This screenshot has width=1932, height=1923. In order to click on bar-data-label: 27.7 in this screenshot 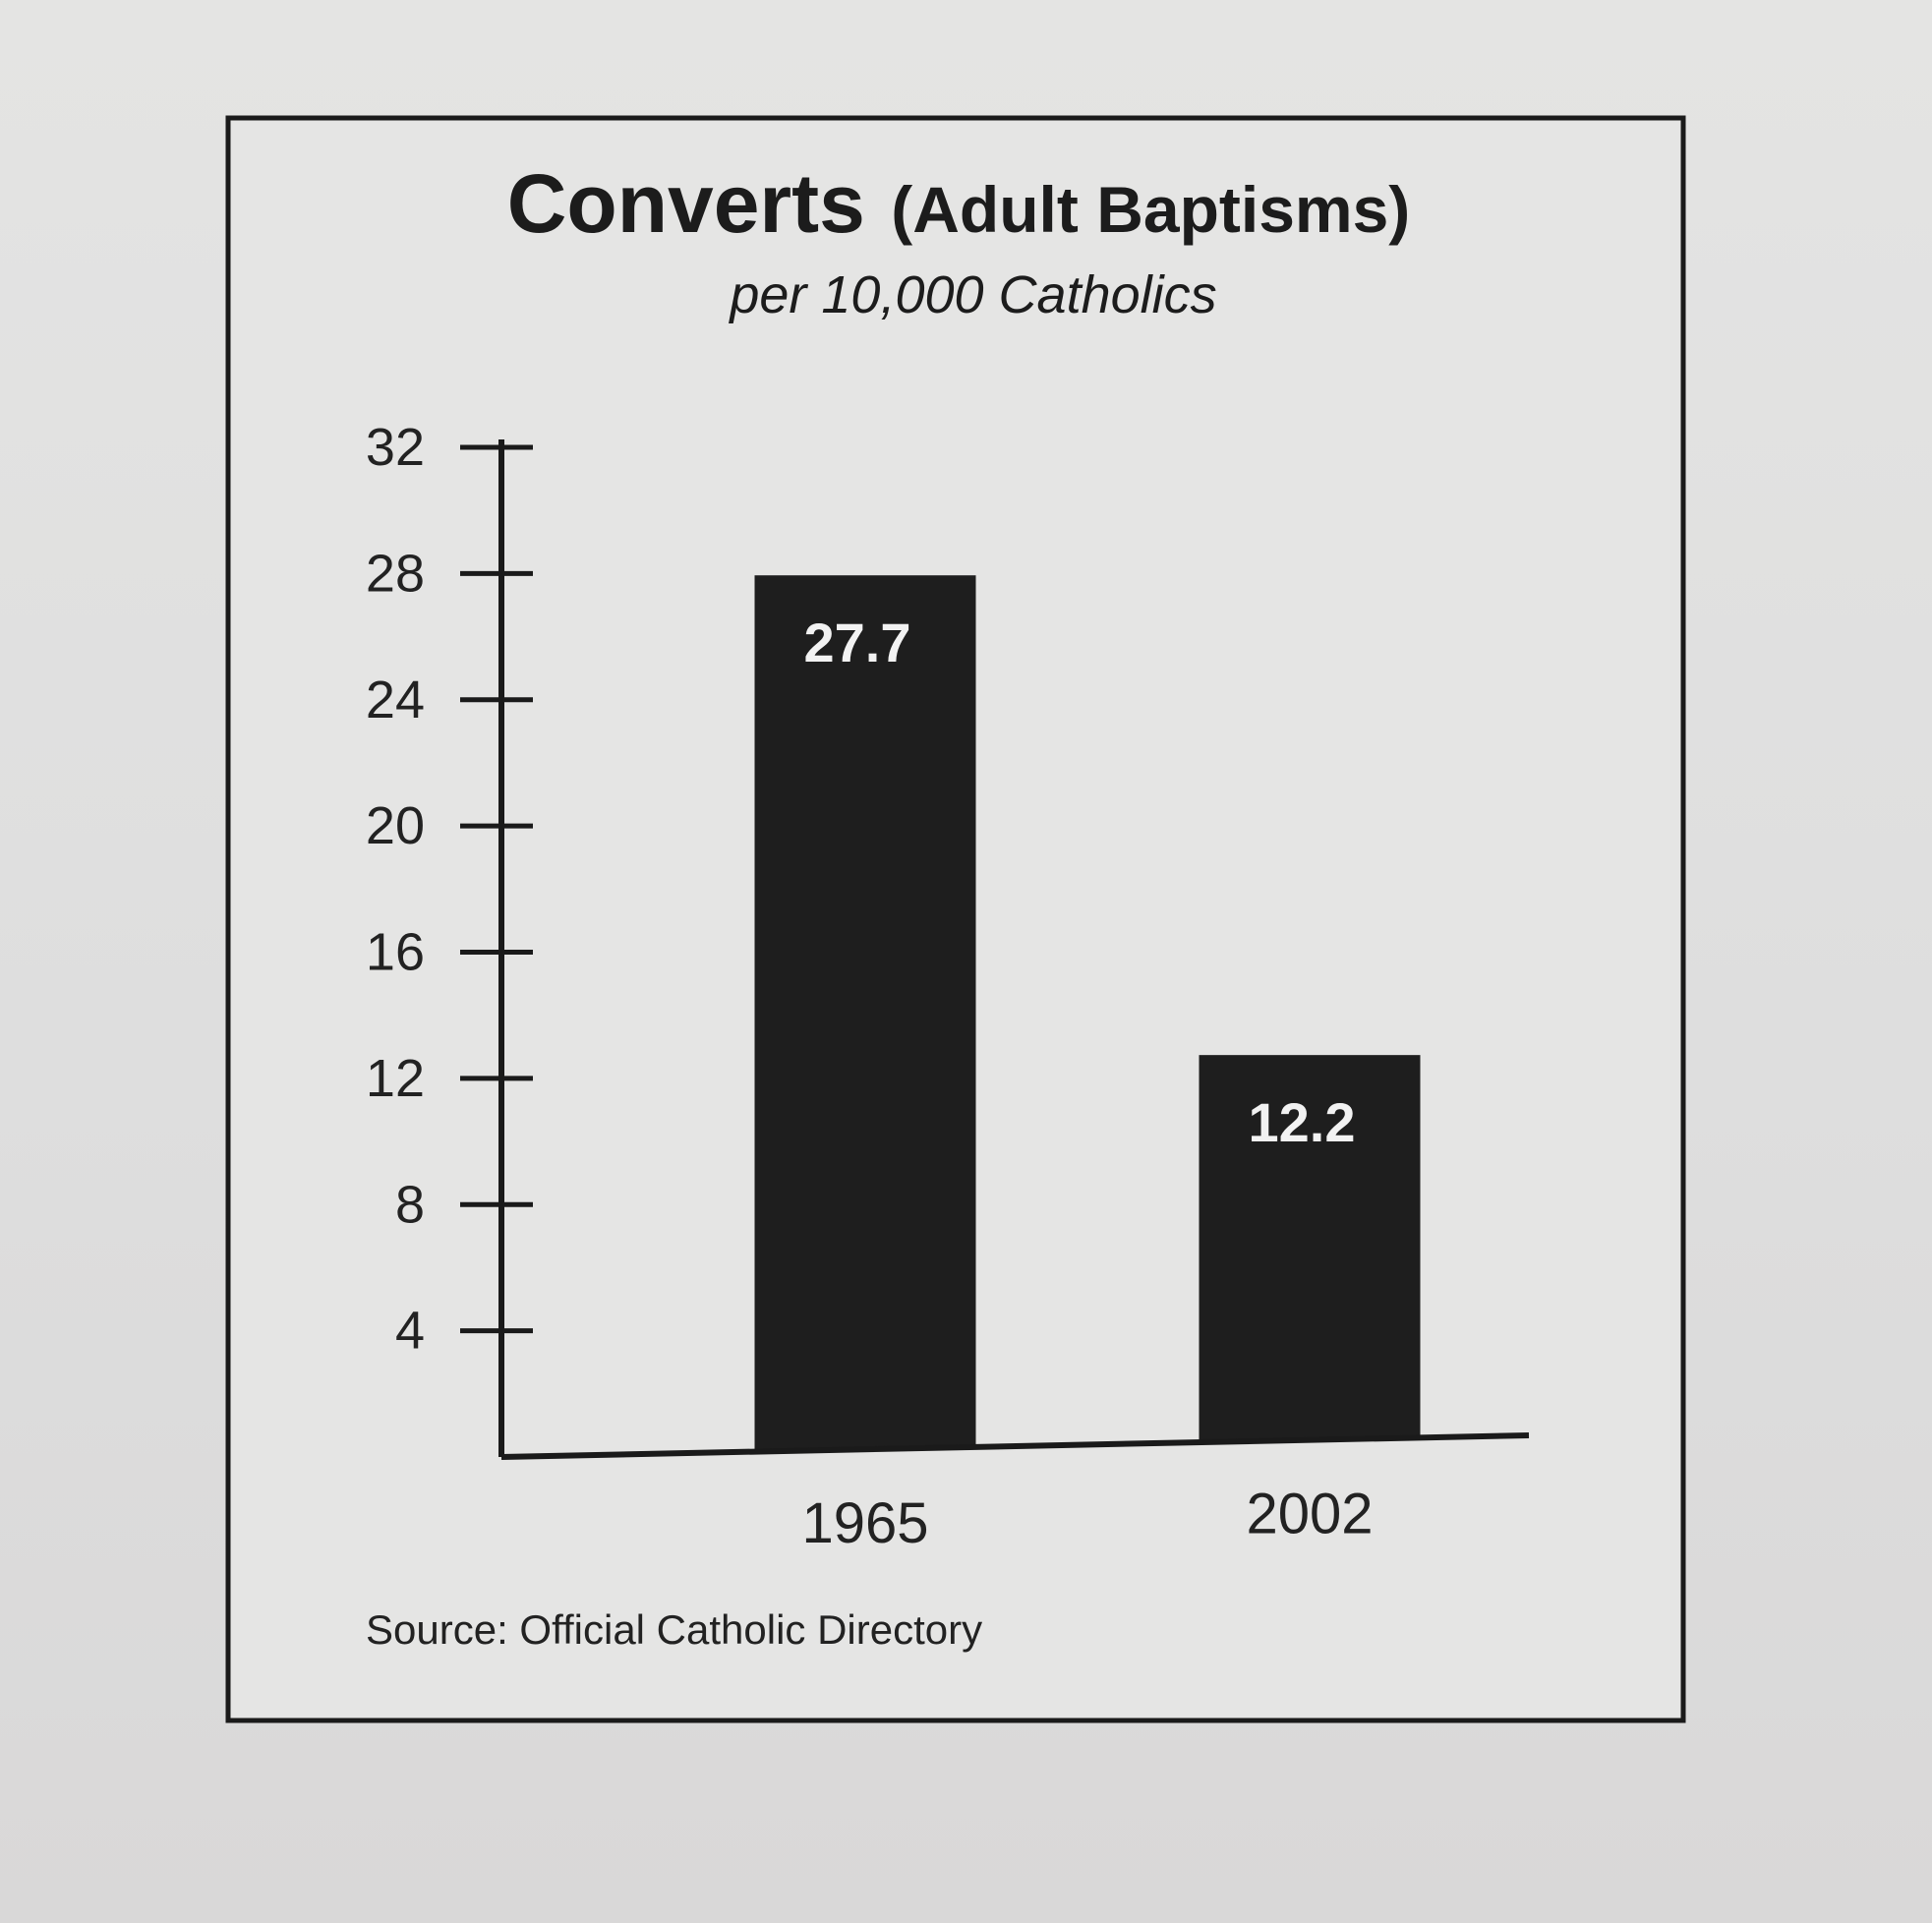, I will do `click(857, 643)`.